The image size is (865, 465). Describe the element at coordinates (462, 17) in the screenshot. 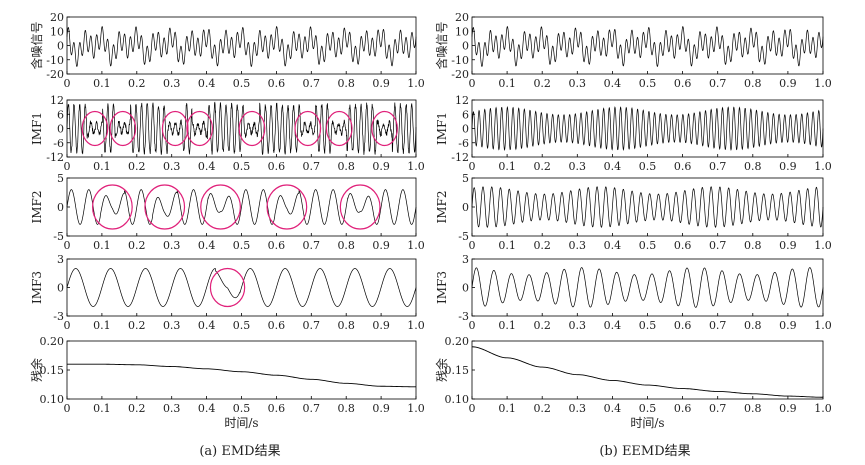

I see `y-tick-label: 20` at that location.